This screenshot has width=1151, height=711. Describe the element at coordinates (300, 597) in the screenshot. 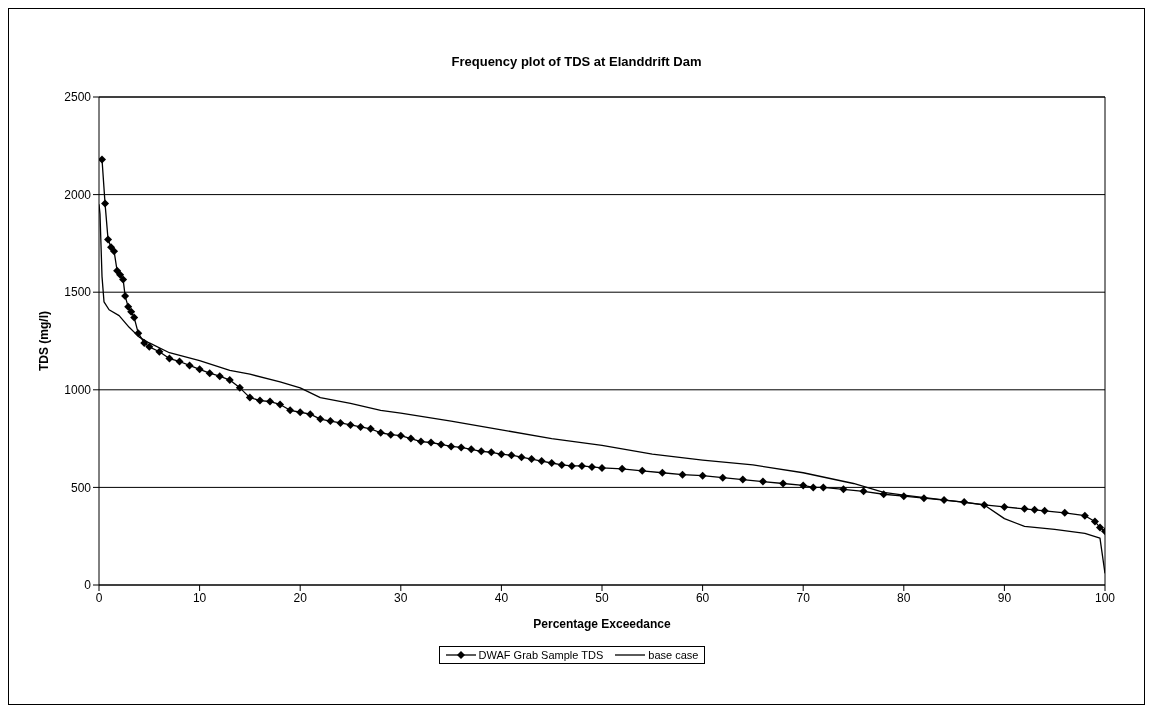

I see `x-tick-label: 20` at that location.